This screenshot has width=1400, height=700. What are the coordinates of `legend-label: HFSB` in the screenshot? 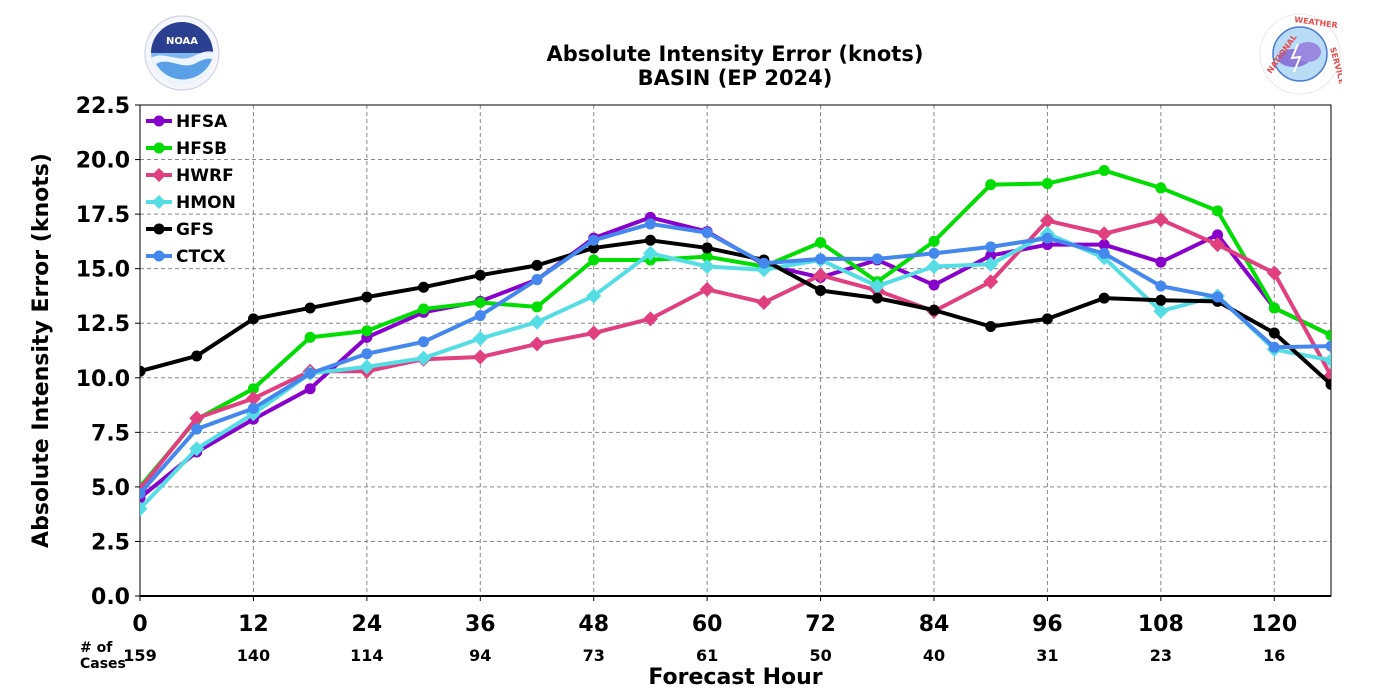 It's located at (201, 149).